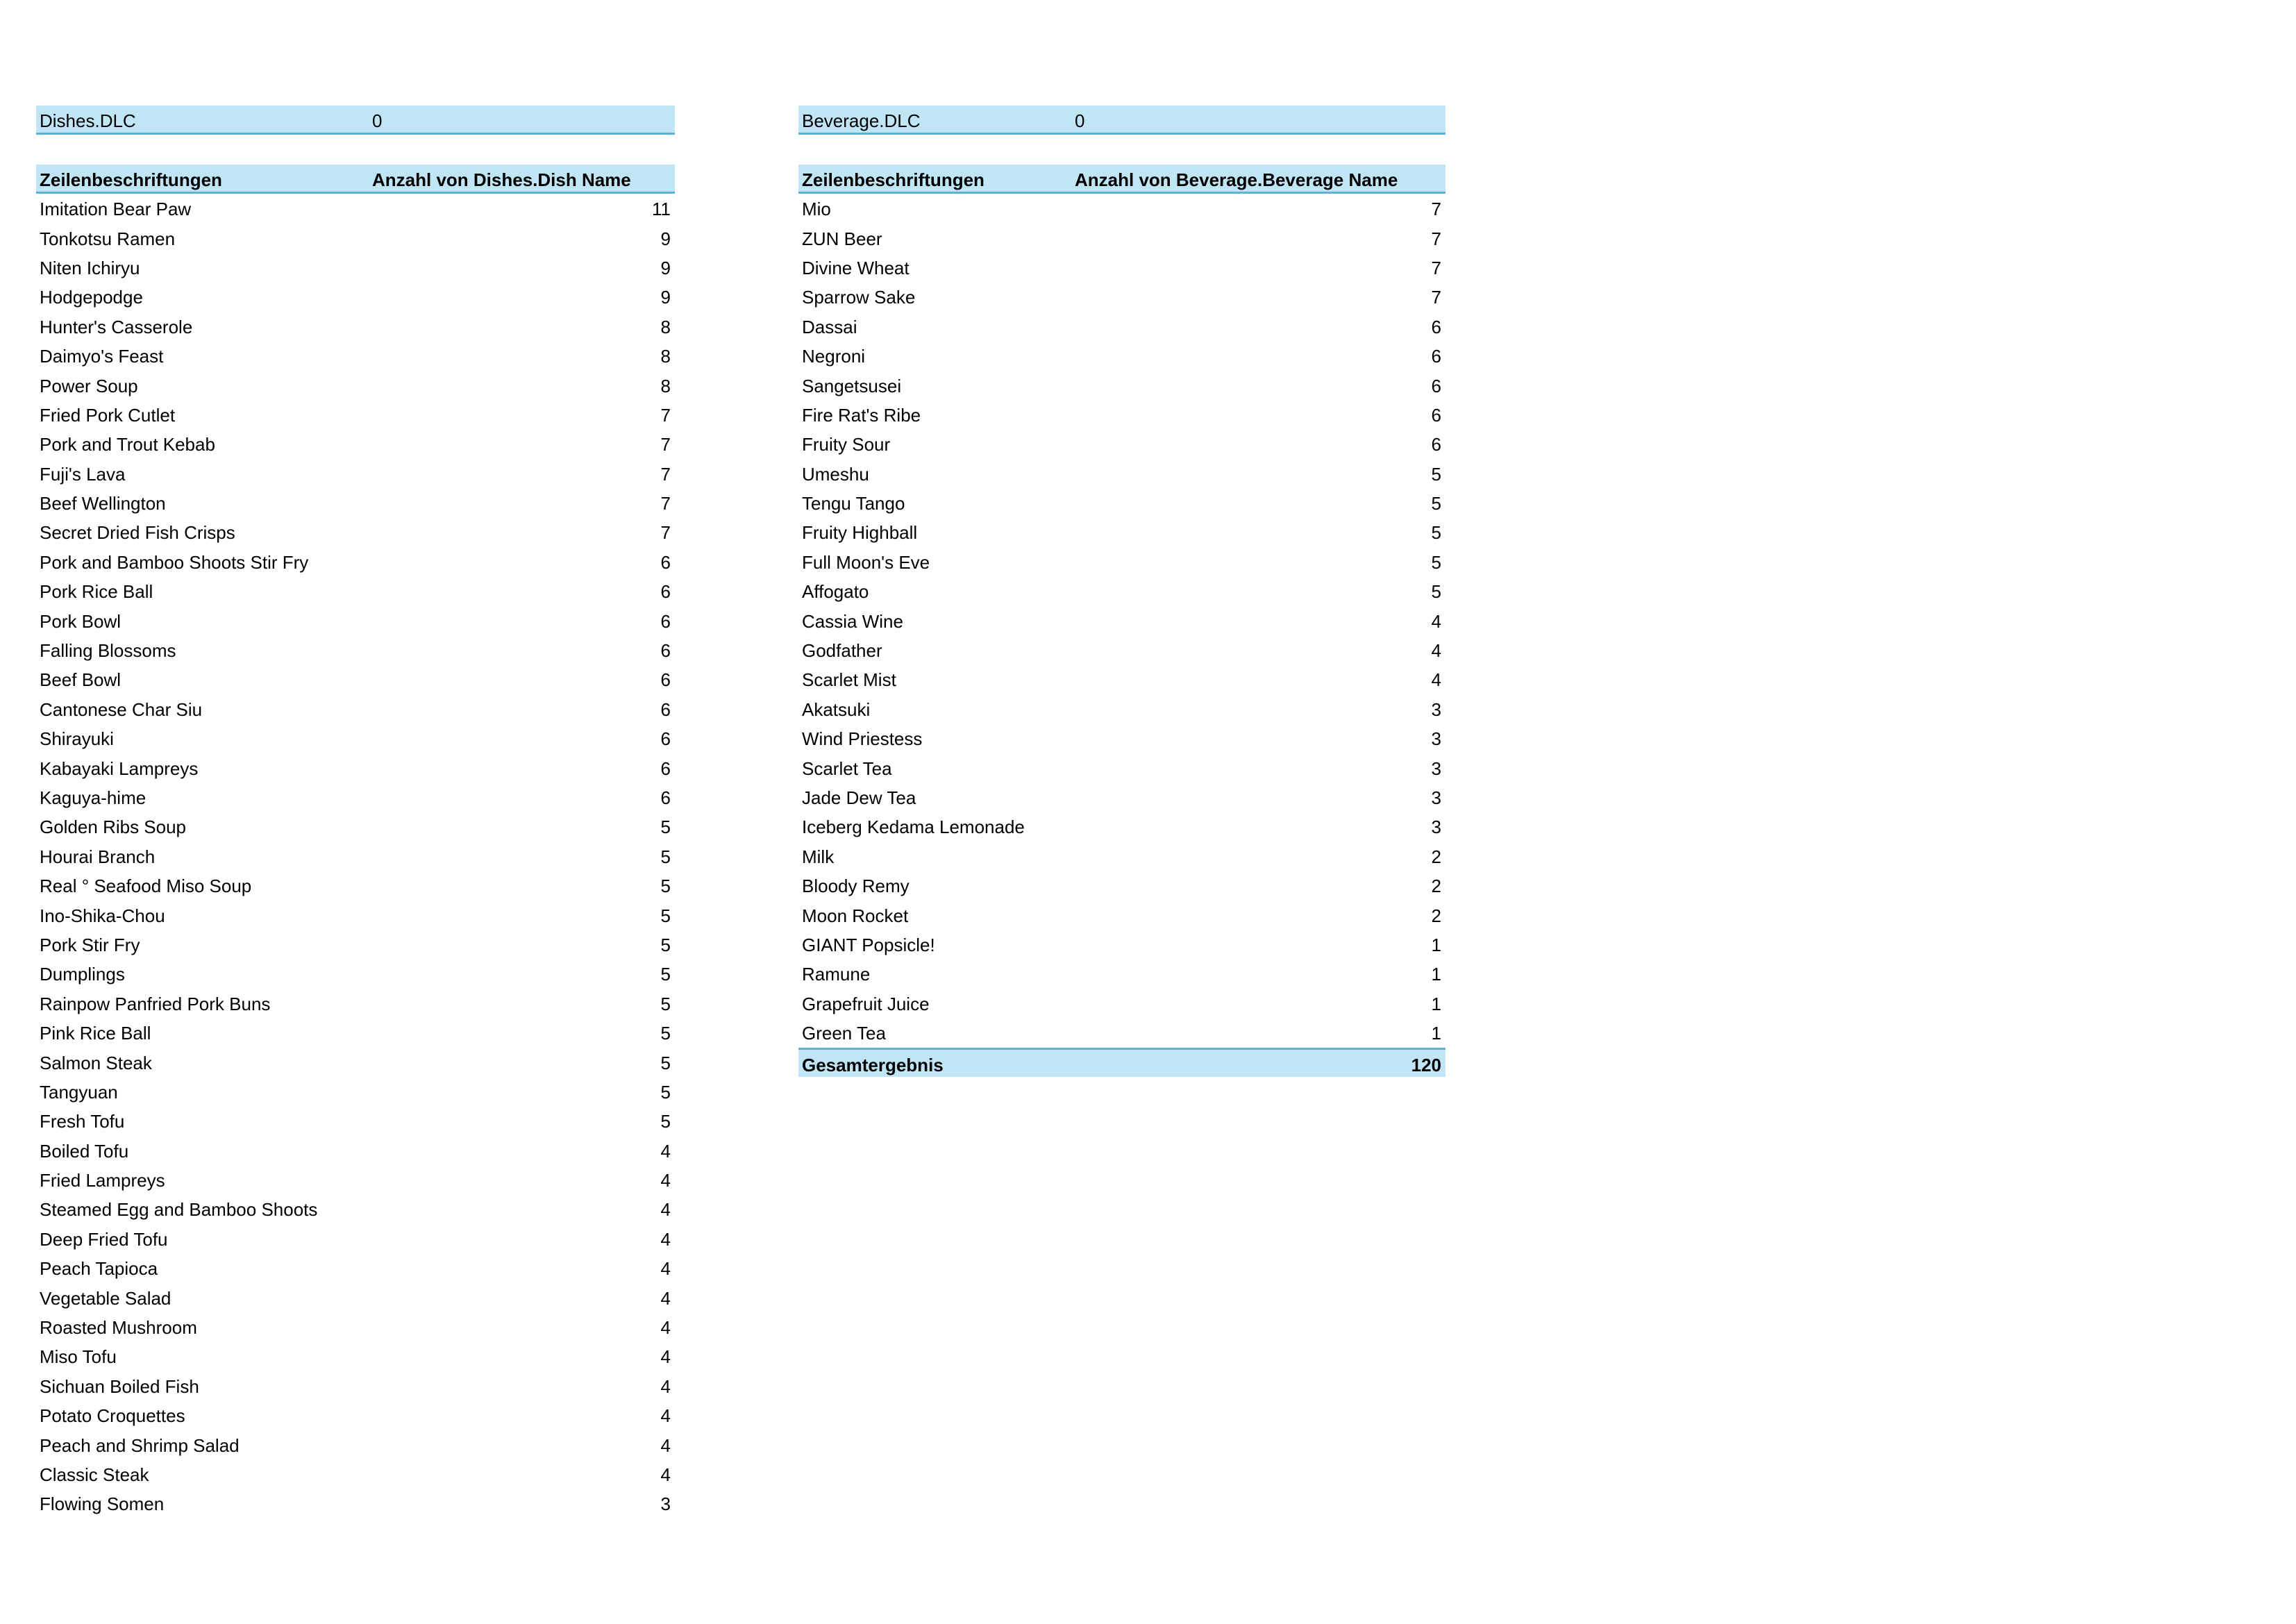 The height and width of the screenshot is (1624, 2296). I want to click on table-row: Dassai 6, so click(1122, 327).